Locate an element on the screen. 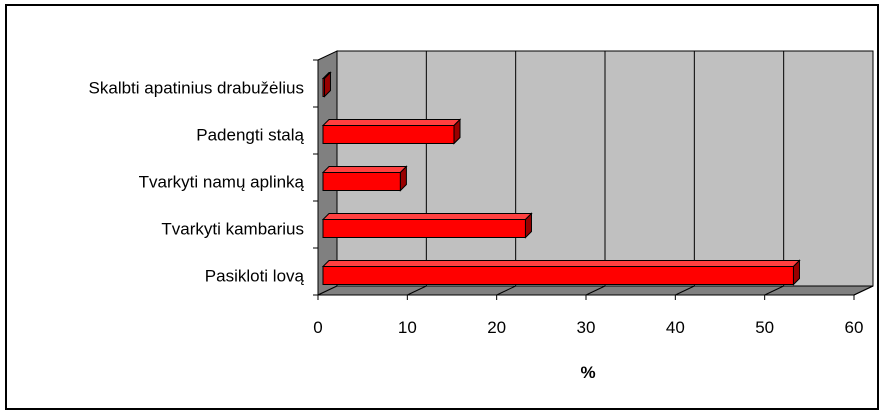  x-tick-label: 60 is located at coordinates (854, 327).